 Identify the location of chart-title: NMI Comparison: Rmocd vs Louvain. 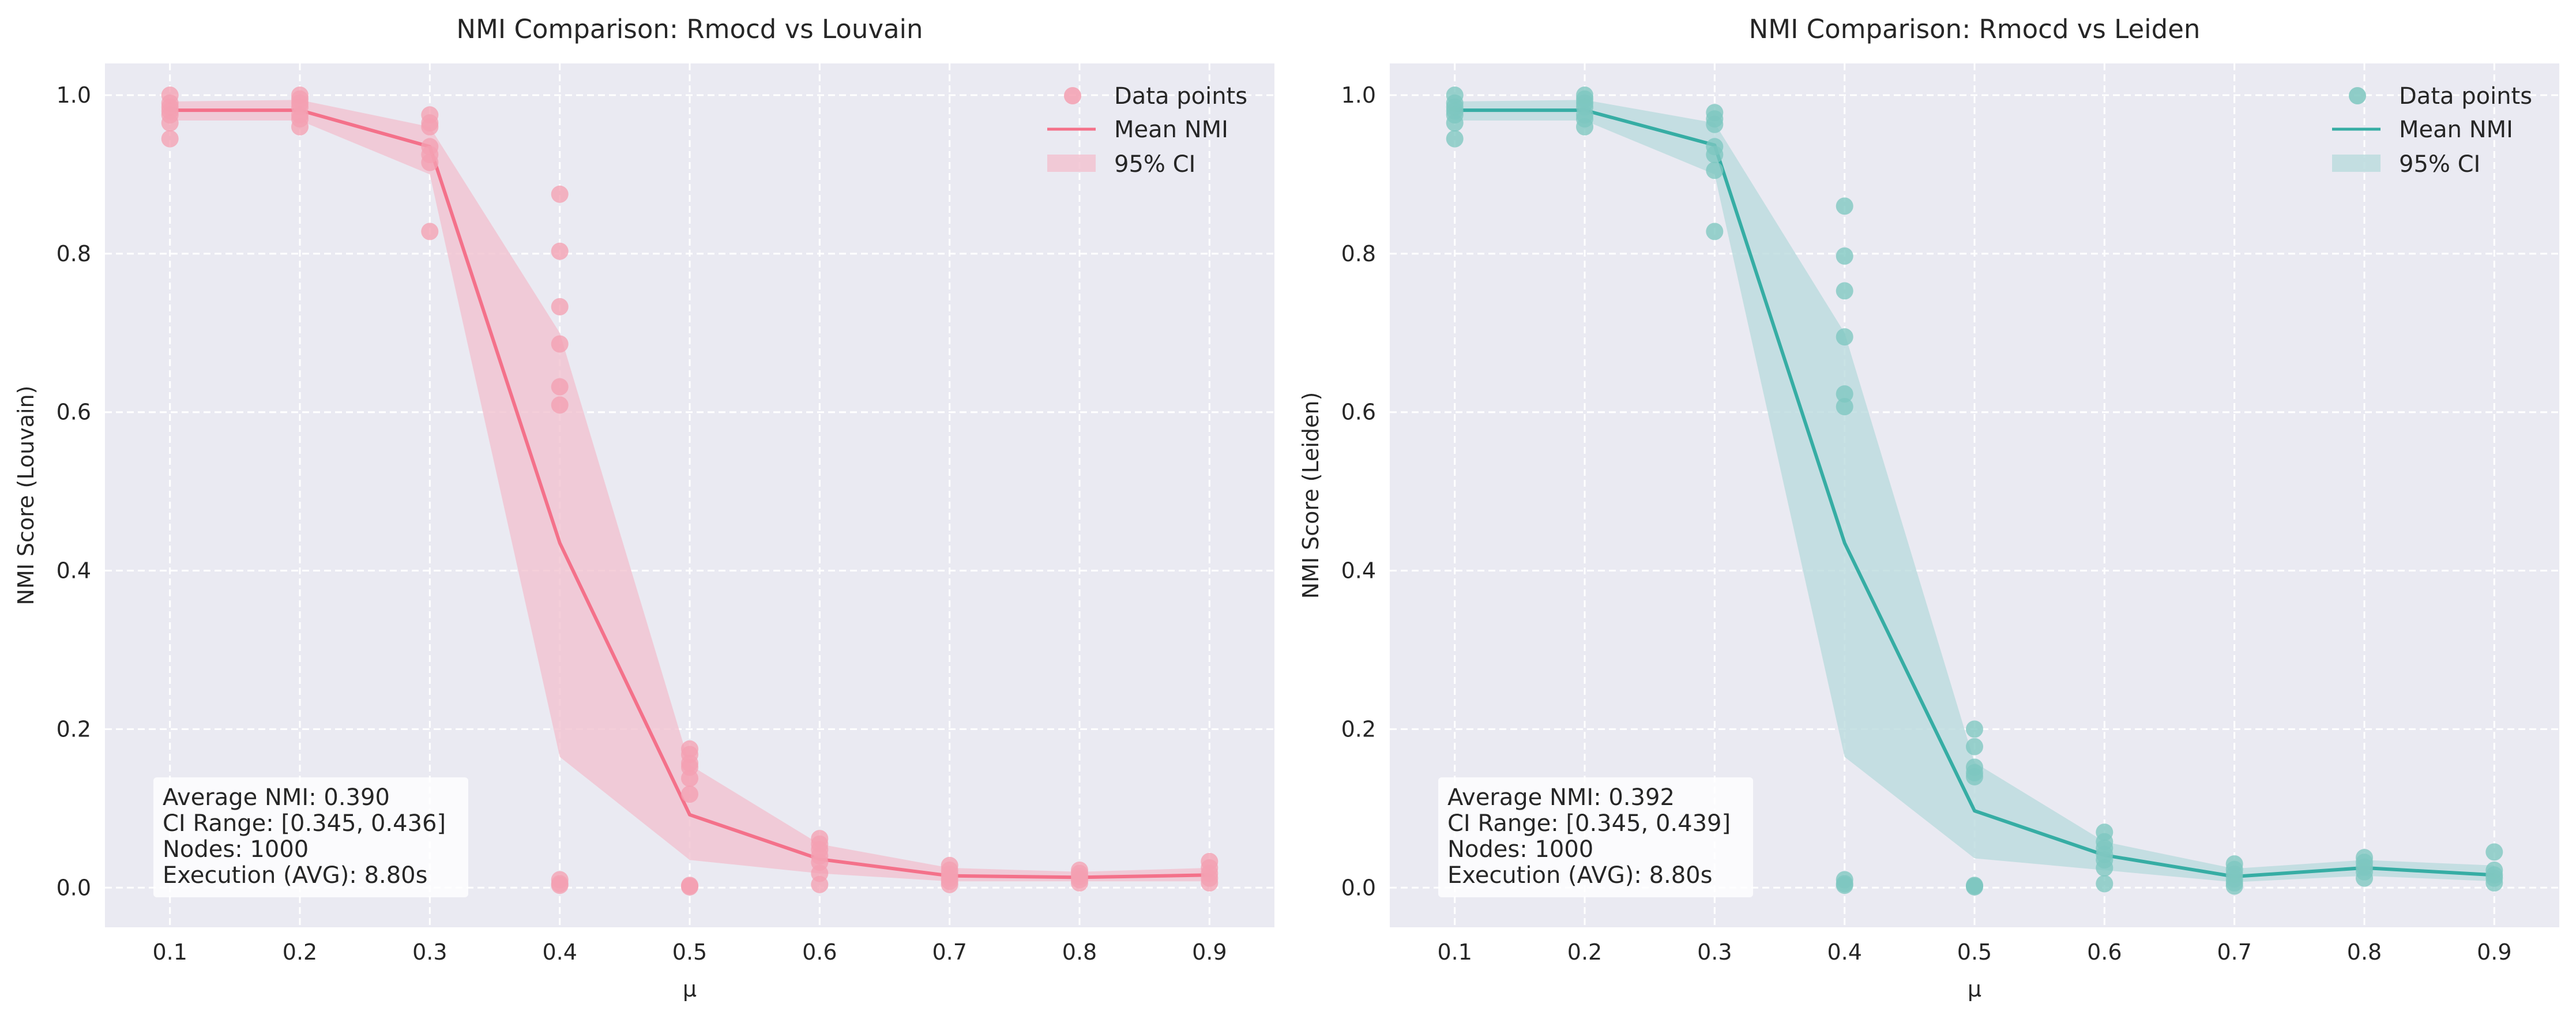
(689, 29).